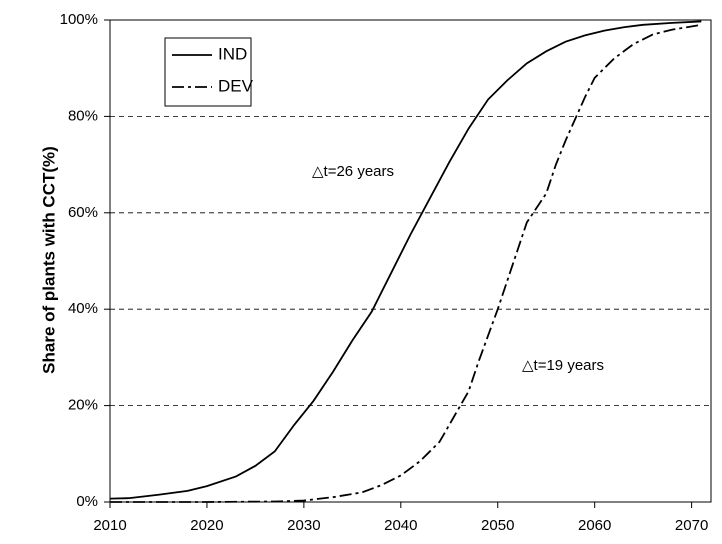 This screenshot has width=722, height=544. I want to click on x-tick-label: 2010, so click(109, 525).